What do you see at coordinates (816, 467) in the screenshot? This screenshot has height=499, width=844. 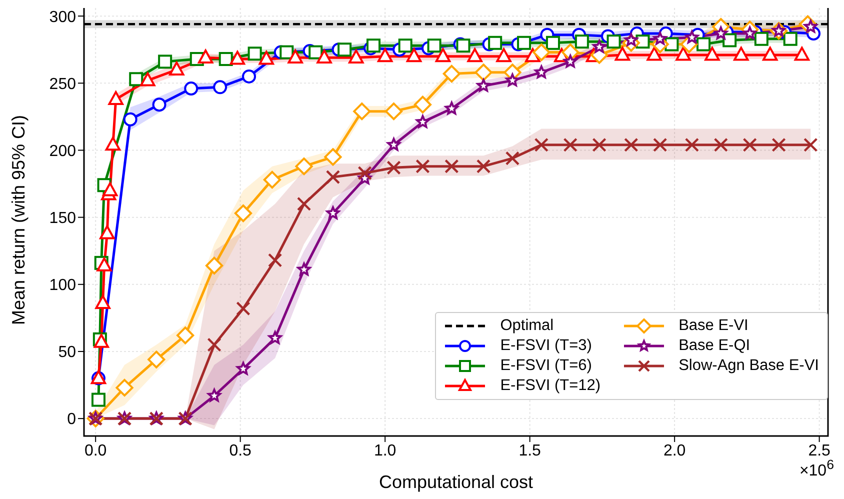 I see `text: ×10$^{6}$` at bounding box center [816, 467].